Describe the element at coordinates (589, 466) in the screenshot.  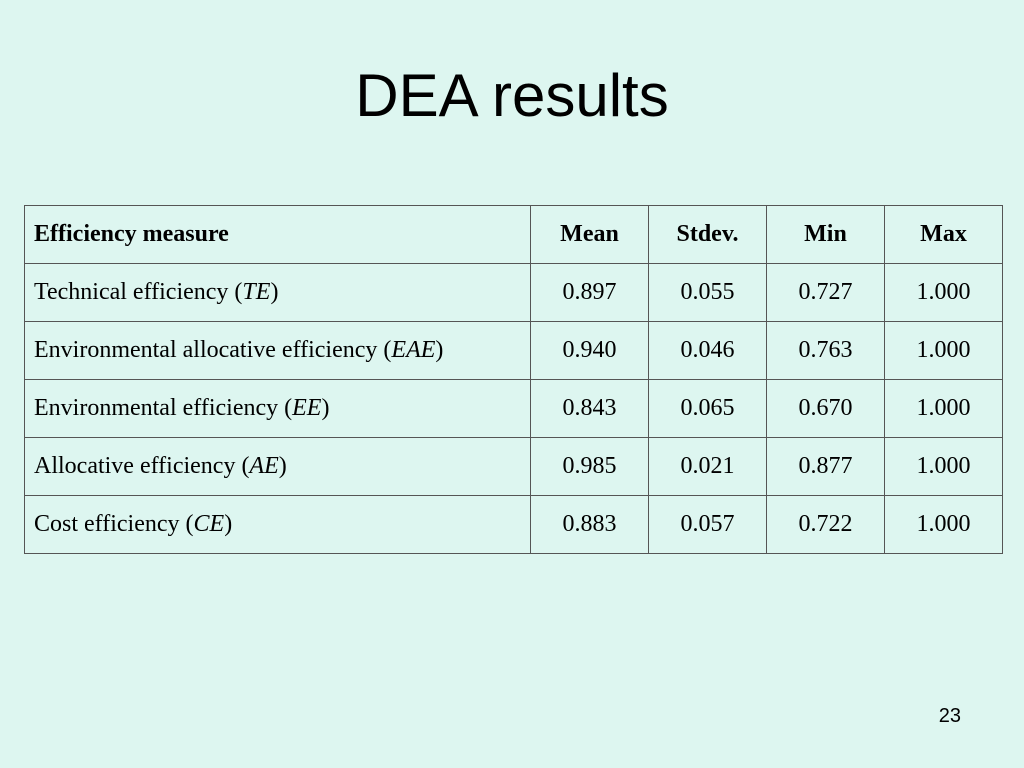
I see `mean-cell: 0.985` at that location.